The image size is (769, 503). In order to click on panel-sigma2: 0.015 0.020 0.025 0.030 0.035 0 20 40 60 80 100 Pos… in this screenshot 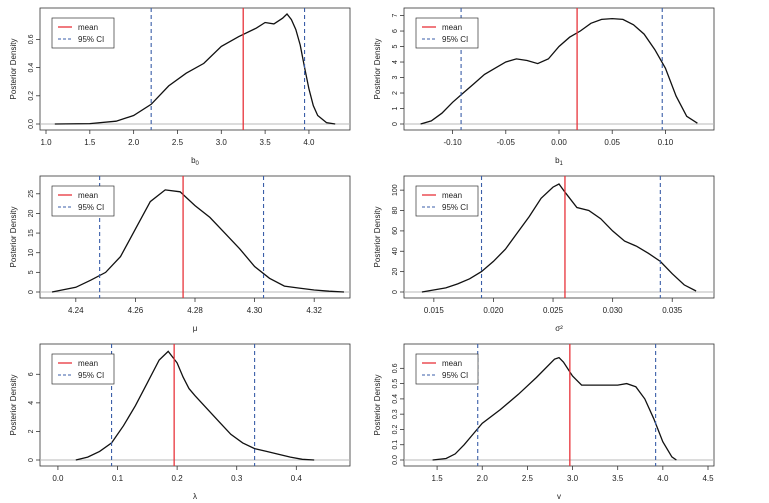, I will do `click(544, 254)`.